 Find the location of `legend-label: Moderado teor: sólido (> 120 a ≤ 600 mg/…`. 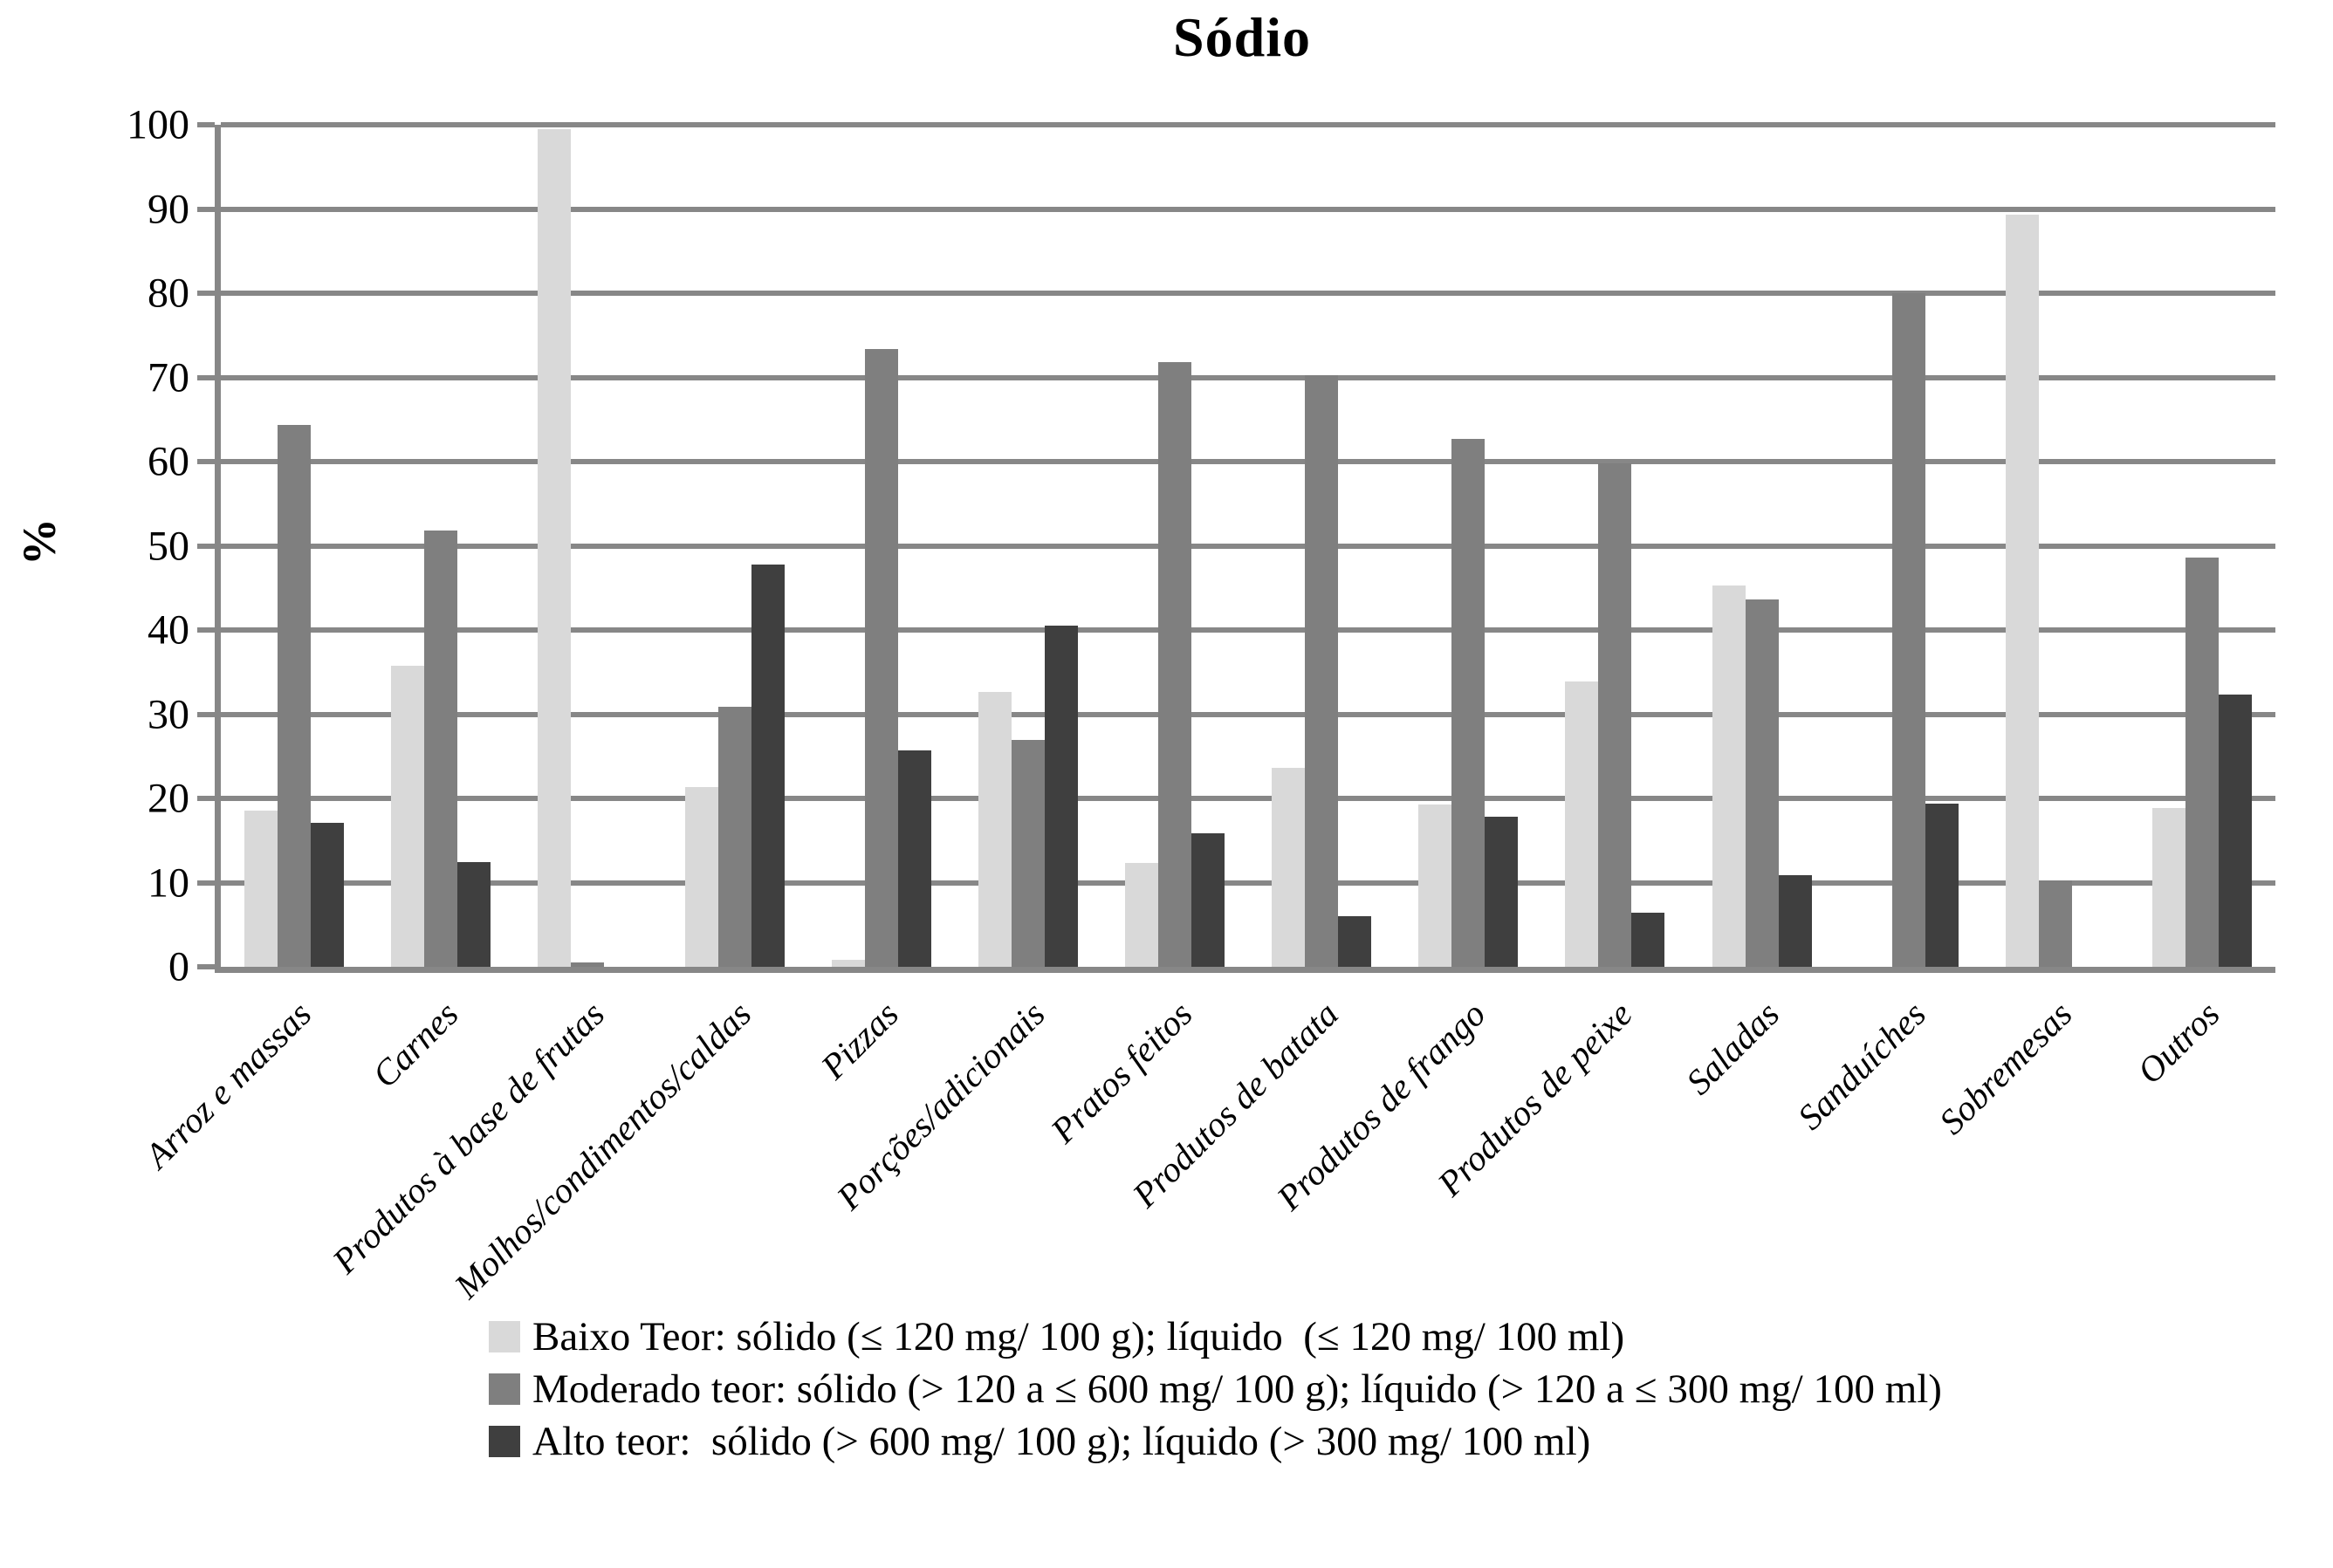

legend-label: Moderado teor: sólido (> 120 a ≤ 600 mg/… is located at coordinates (1237, 1389).